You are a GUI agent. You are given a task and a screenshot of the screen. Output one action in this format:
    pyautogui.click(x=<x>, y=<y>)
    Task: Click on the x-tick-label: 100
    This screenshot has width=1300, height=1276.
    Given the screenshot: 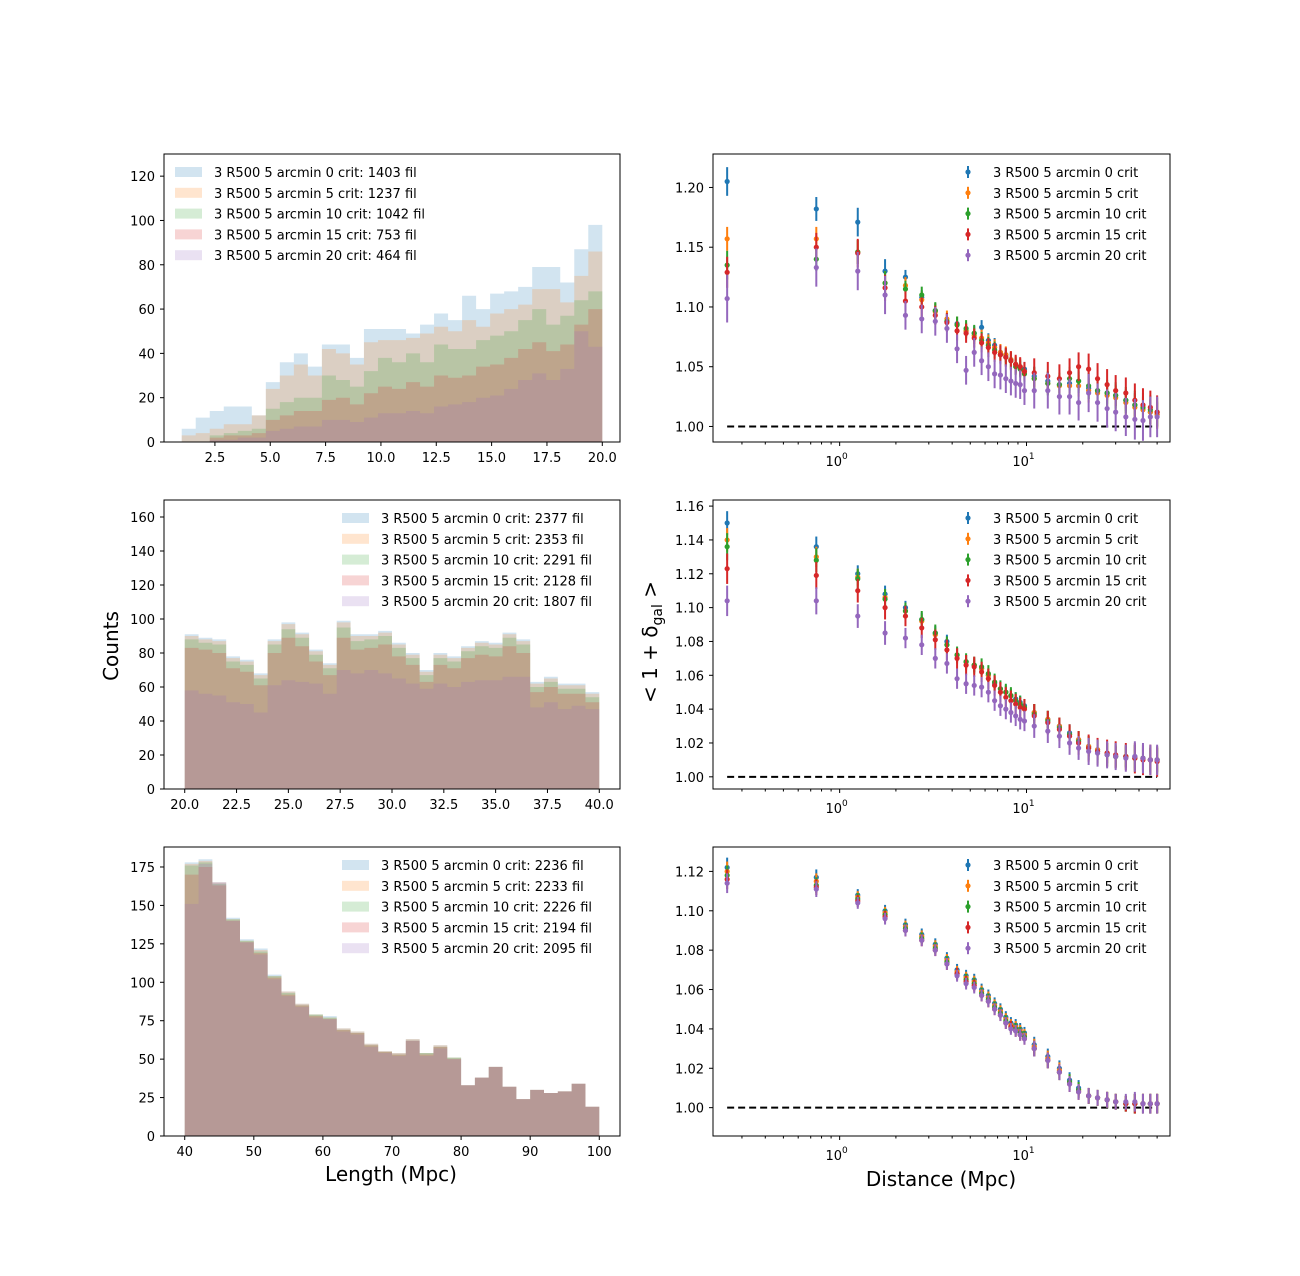 What is the action you would take?
    pyautogui.click(x=837, y=461)
    